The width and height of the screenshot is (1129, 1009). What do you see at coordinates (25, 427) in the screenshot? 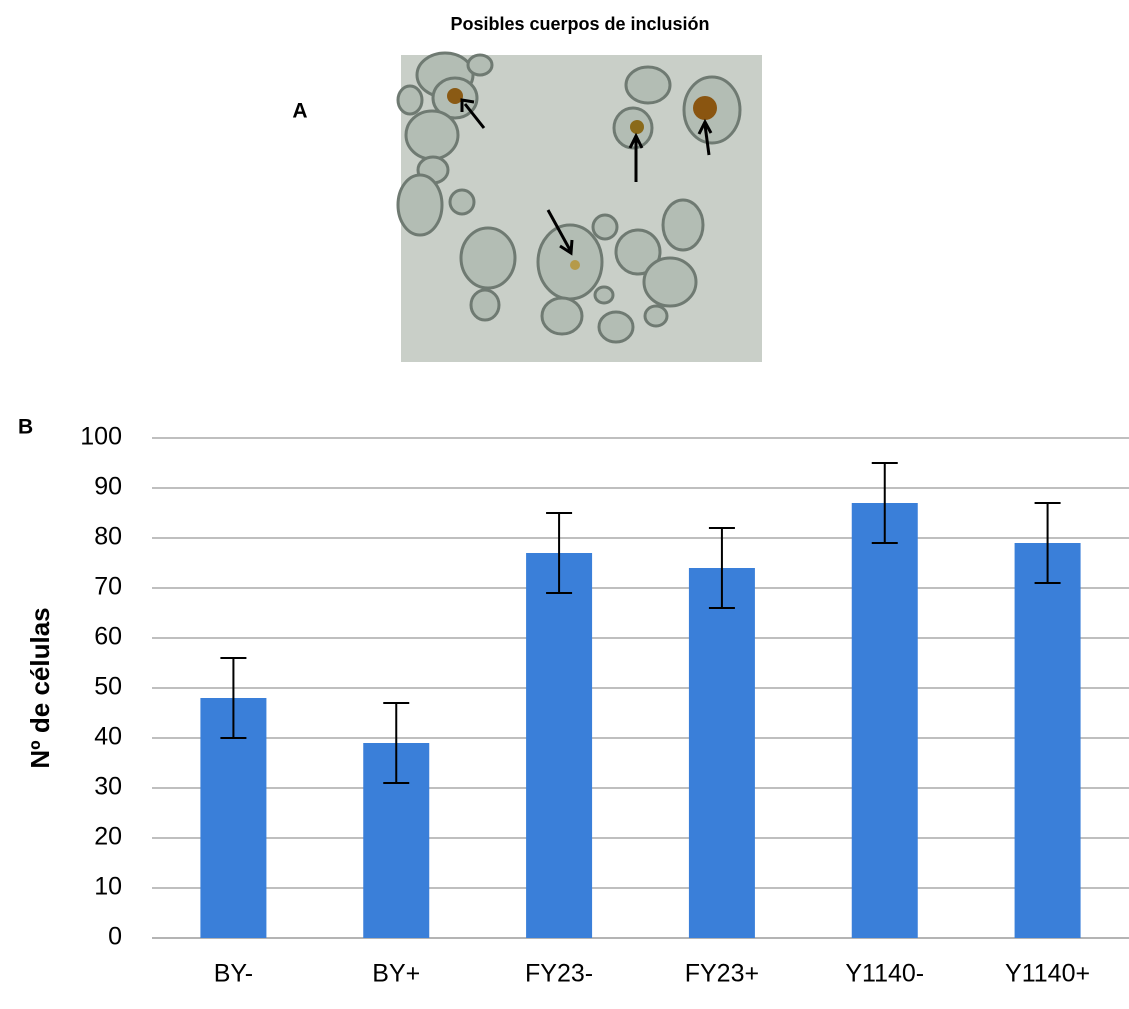
I see `panel-label: B` at bounding box center [25, 427].